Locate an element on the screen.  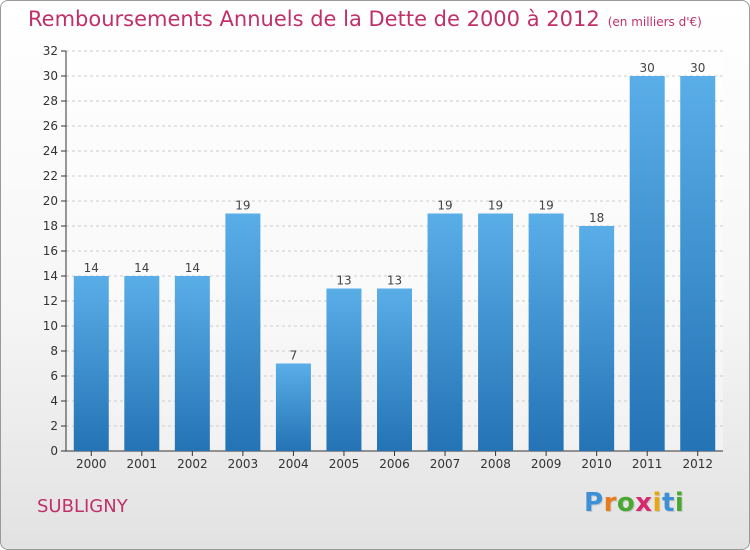
town-name: SUBLIGNY is located at coordinates (82, 506).